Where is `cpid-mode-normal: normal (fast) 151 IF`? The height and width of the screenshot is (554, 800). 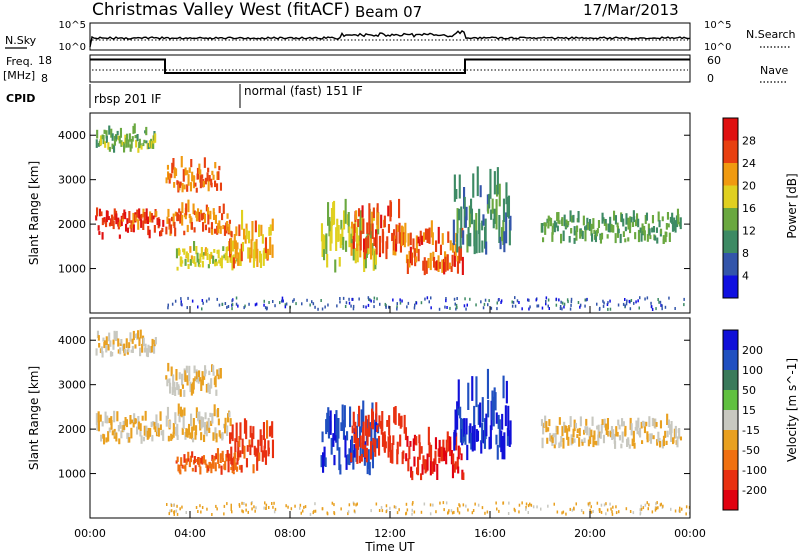
cpid-mode-normal: normal (fast) 151 IF is located at coordinates (303, 91).